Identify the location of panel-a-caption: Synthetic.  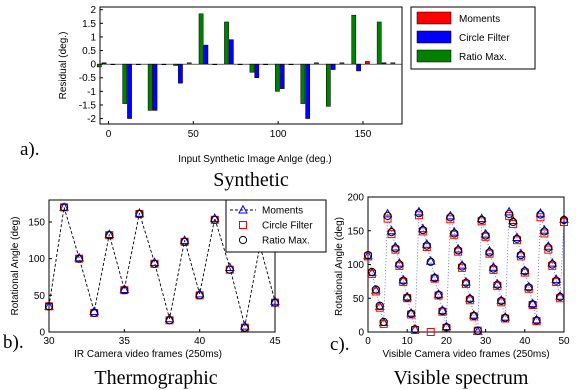
(251, 180).